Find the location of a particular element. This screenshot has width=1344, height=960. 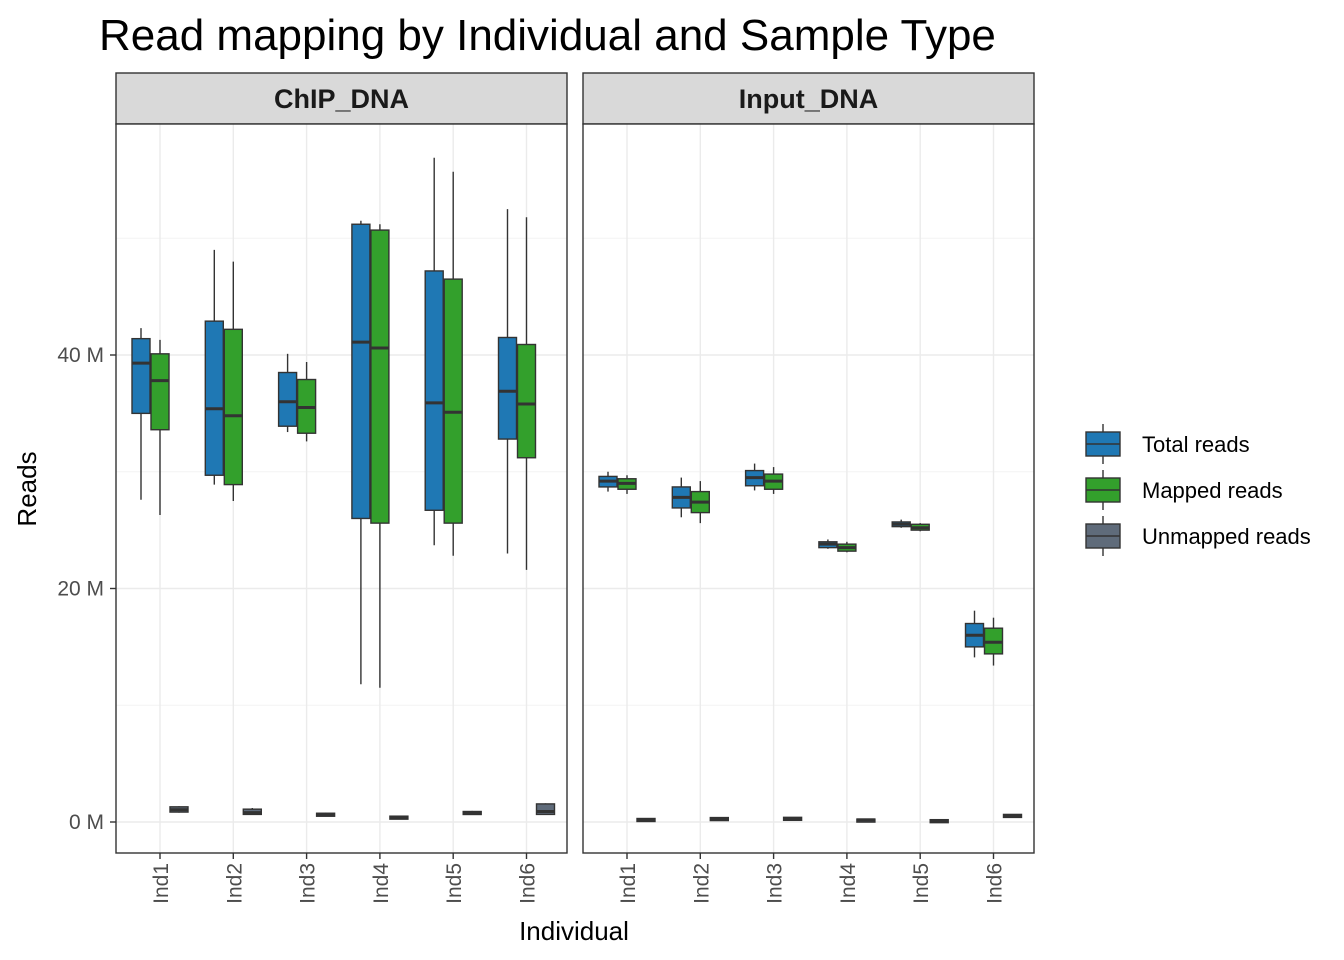

x-axis-title: Individual is located at coordinates (574, 931).